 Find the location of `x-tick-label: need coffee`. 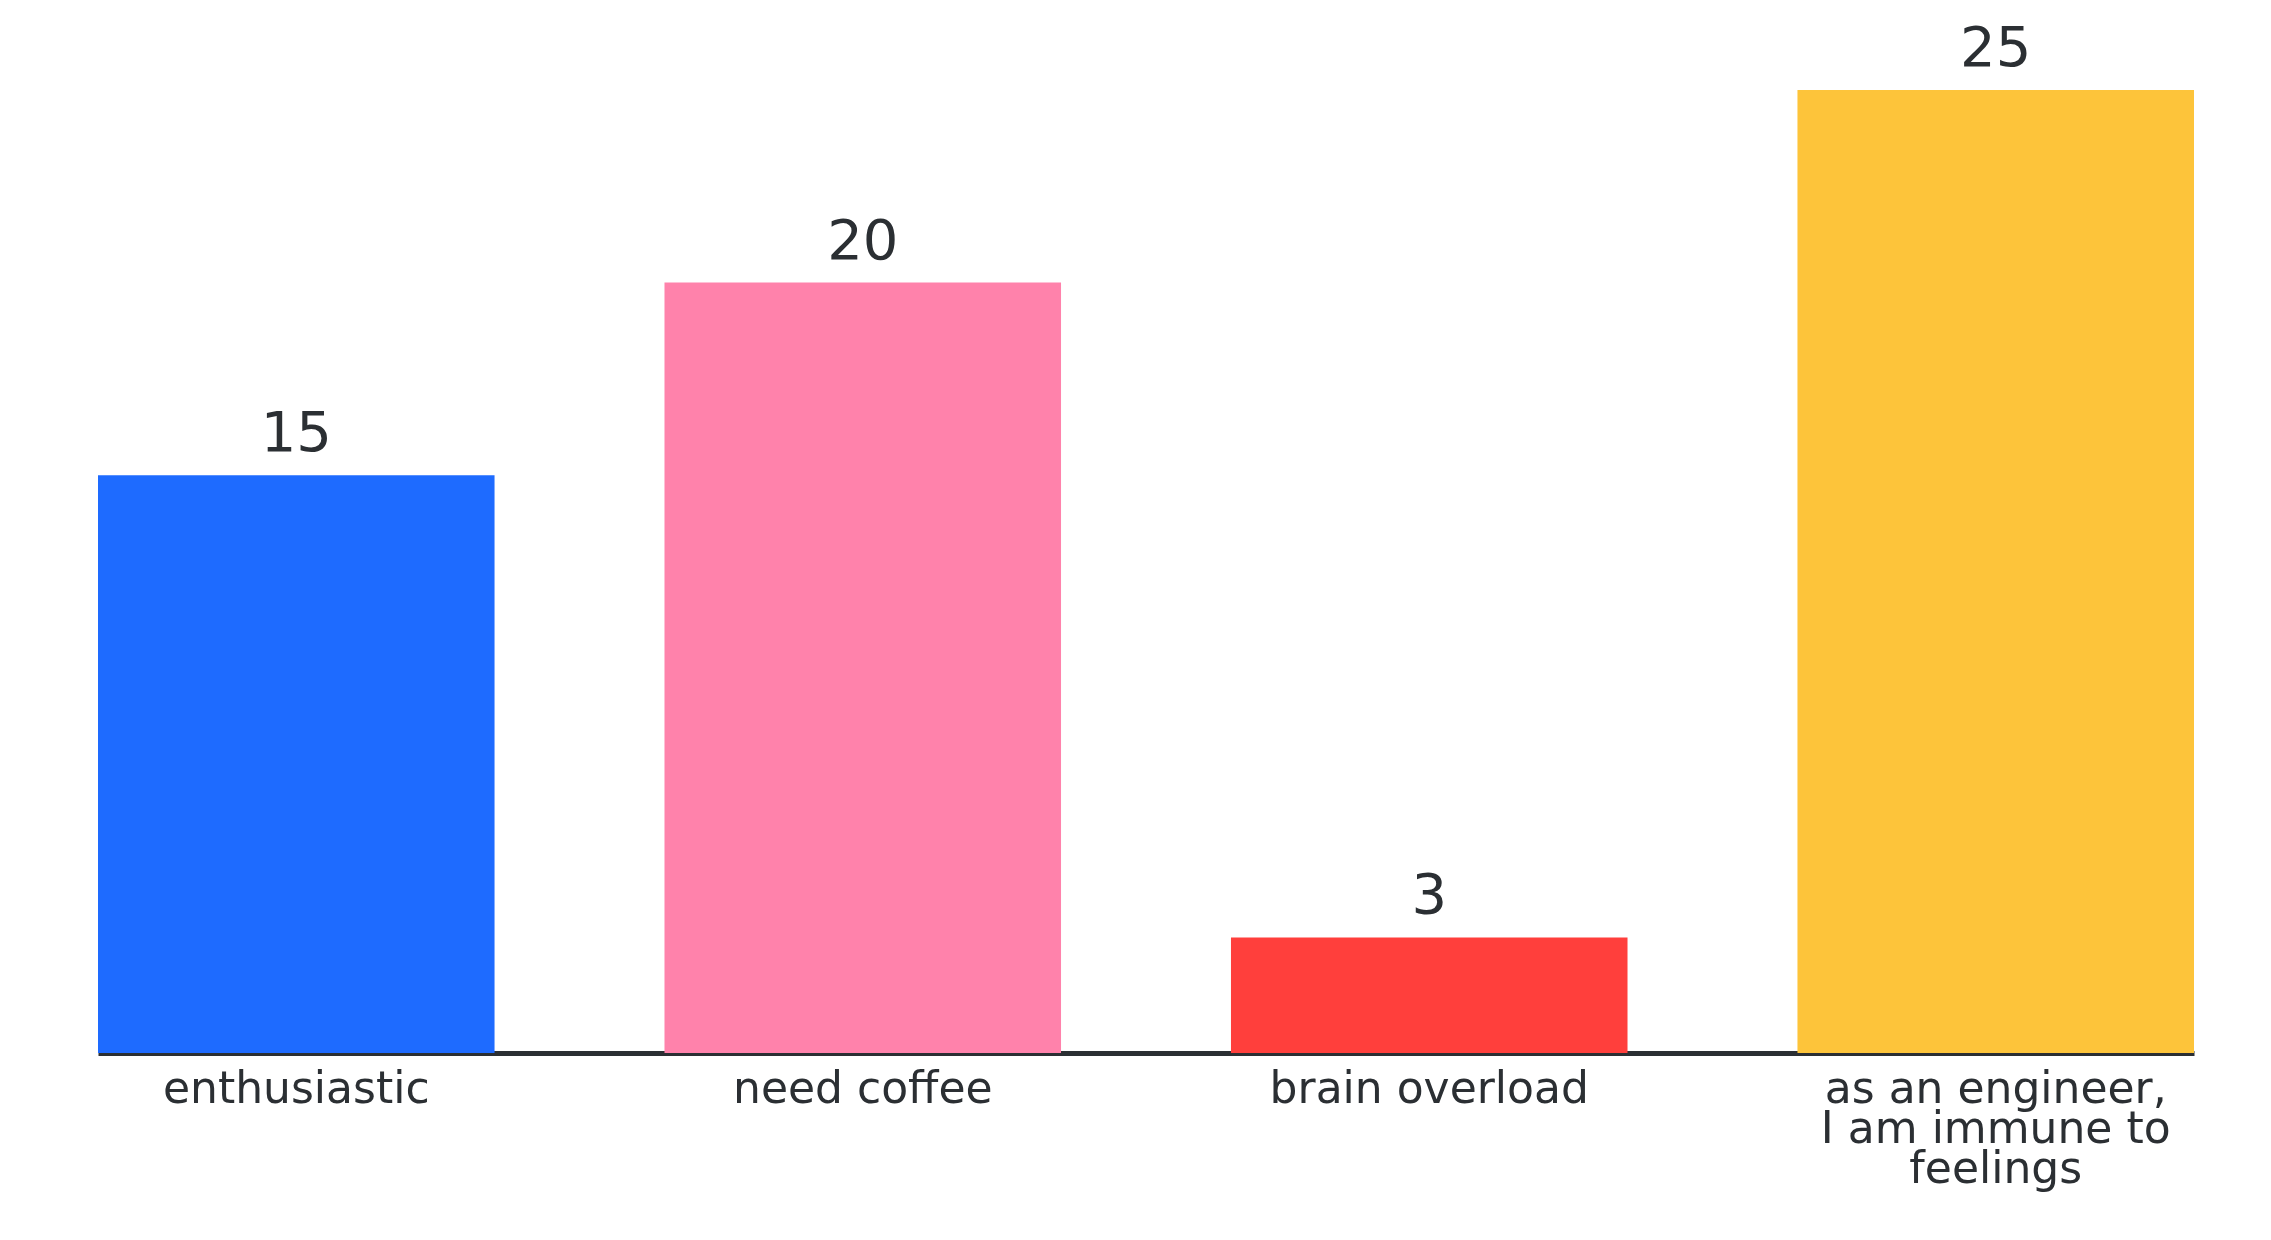

x-tick-label: need coffee is located at coordinates (863, 1087).